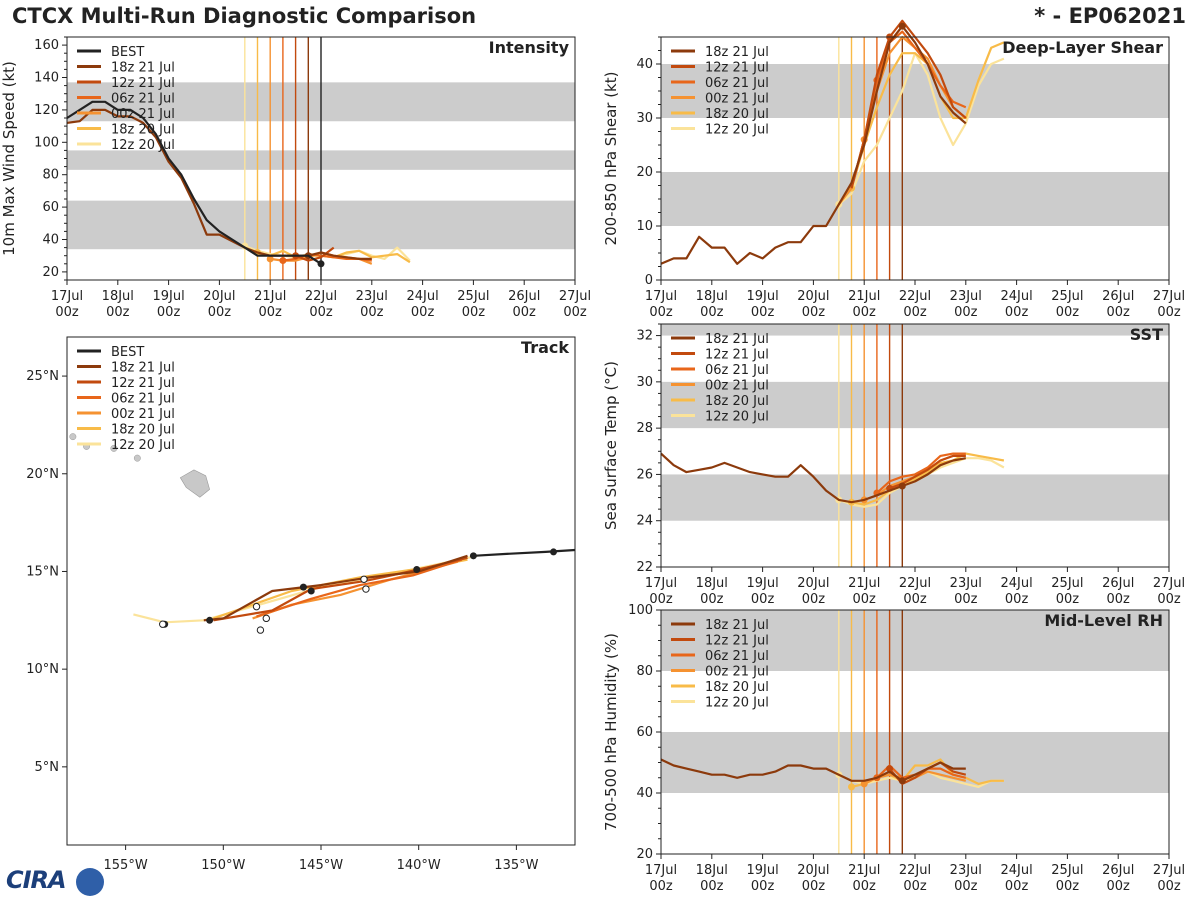  I want to click on shear-xtick-label-date: 18Jul, so click(712, 296).